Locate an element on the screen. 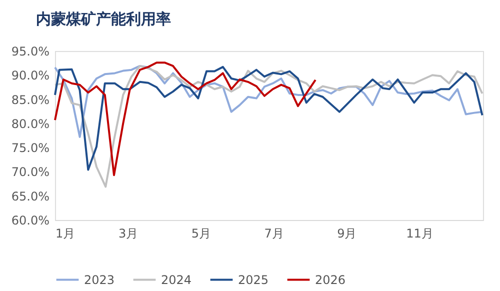  legend-label: 2025 is located at coordinates (253, 279).